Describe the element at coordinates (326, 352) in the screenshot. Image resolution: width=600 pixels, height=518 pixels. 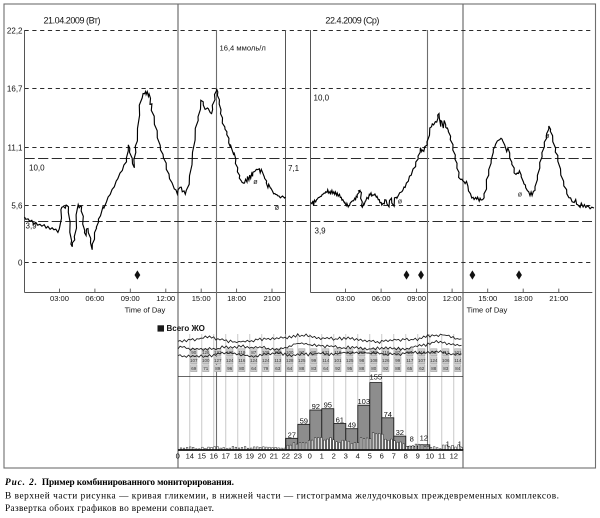
I see `svg-text: 131` at that location.